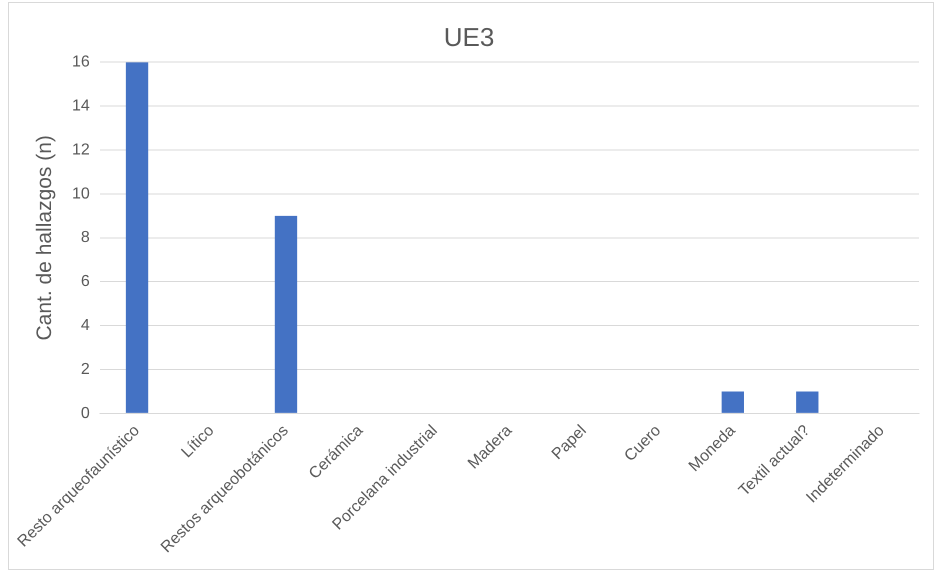 The height and width of the screenshot is (574, 940). I want to click on y-axis-title: Cant. de hallazgos (n), so click(44, 238).